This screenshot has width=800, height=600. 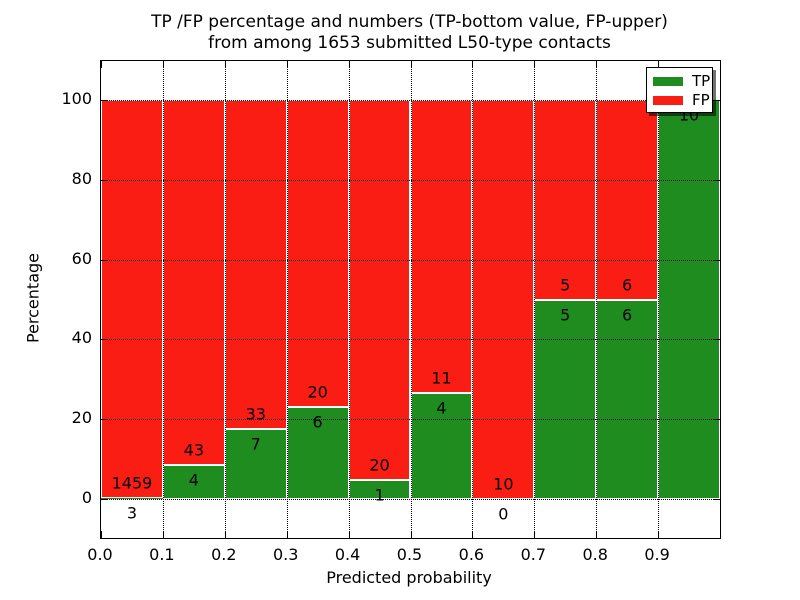 I want to click on legend-label-fp: FP, so click(x=701, y=100).